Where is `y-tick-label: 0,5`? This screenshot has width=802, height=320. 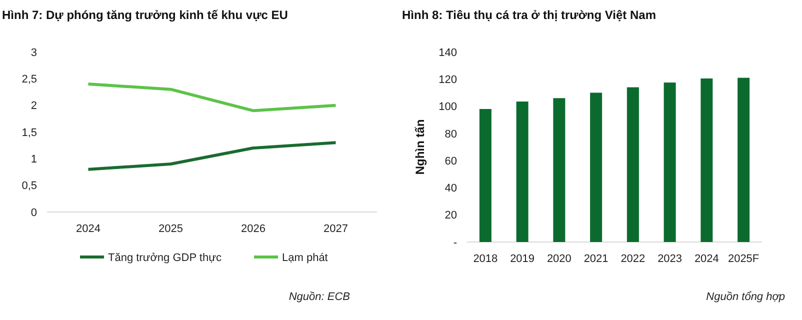 y-tick-label: 0,5 is located at coordinates (29, 186).